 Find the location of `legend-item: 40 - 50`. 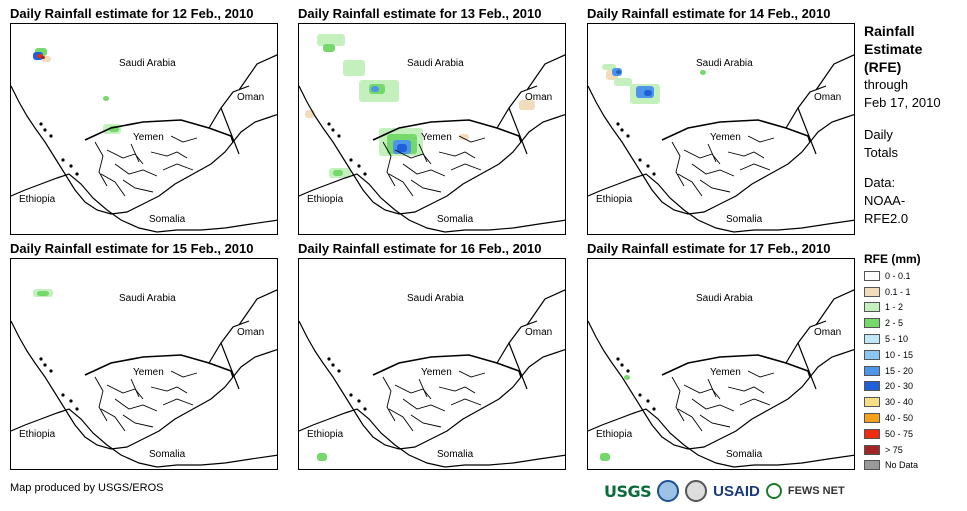

legend-item: 40 - 50 is located at coordinates (891, 418).